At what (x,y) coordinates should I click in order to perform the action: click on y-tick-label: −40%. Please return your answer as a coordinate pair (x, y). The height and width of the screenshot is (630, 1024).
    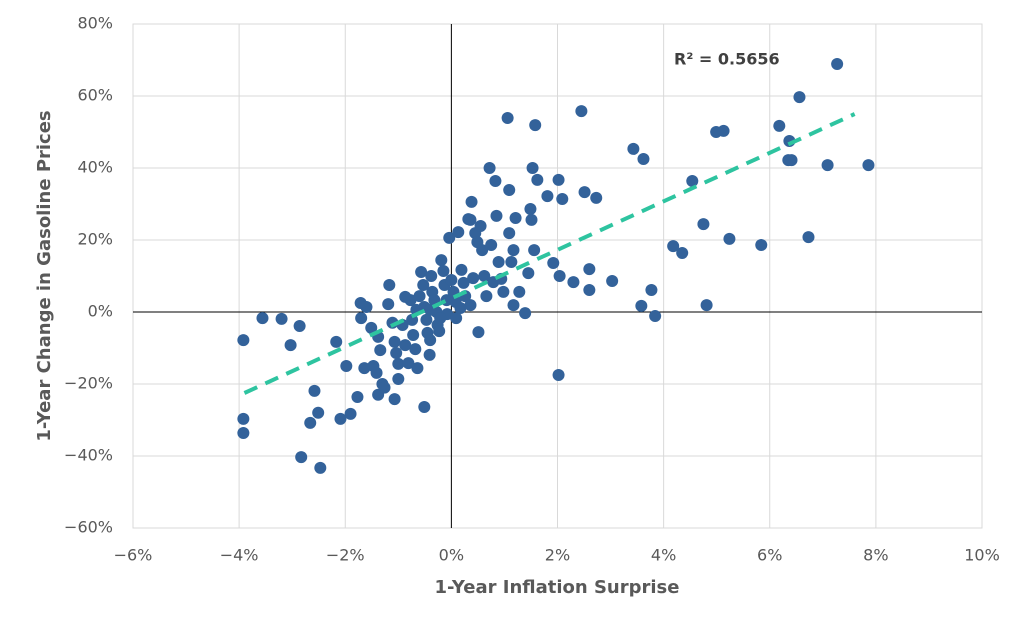
    Looking at the image, I should click on (88, 455).